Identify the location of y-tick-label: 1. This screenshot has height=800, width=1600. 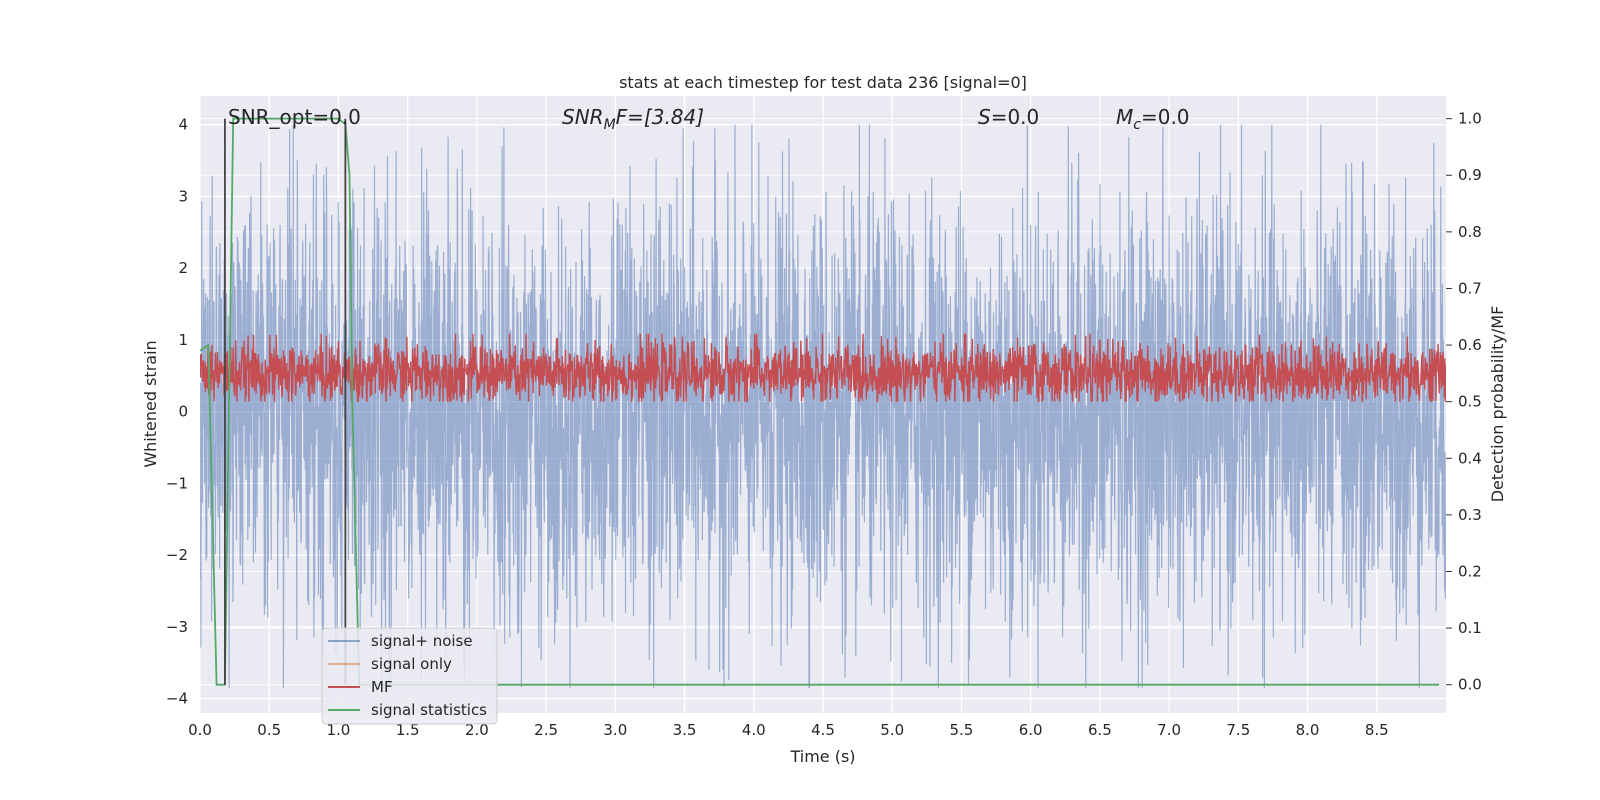
(183, 340).